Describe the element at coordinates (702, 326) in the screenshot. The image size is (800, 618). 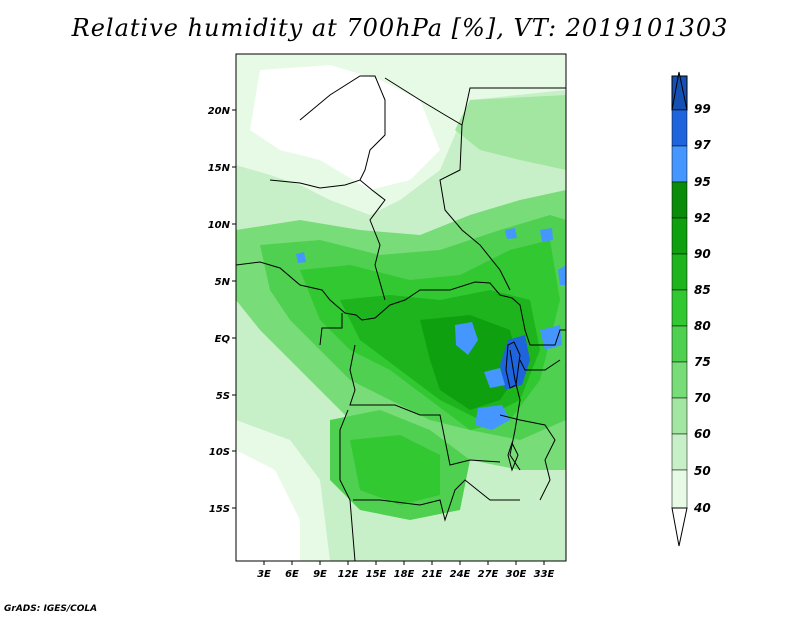
I see `colorbar-label: 80` at that location.